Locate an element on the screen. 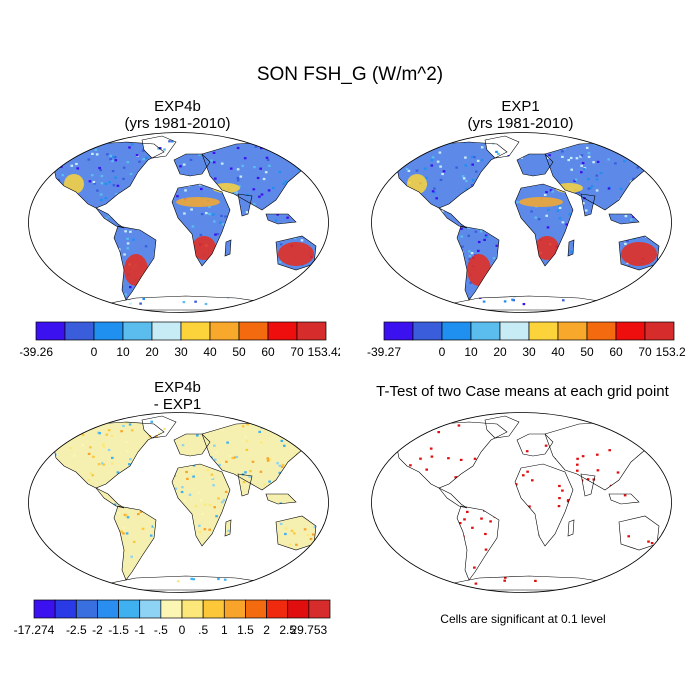  map-border is located at coordinates (521, 502).